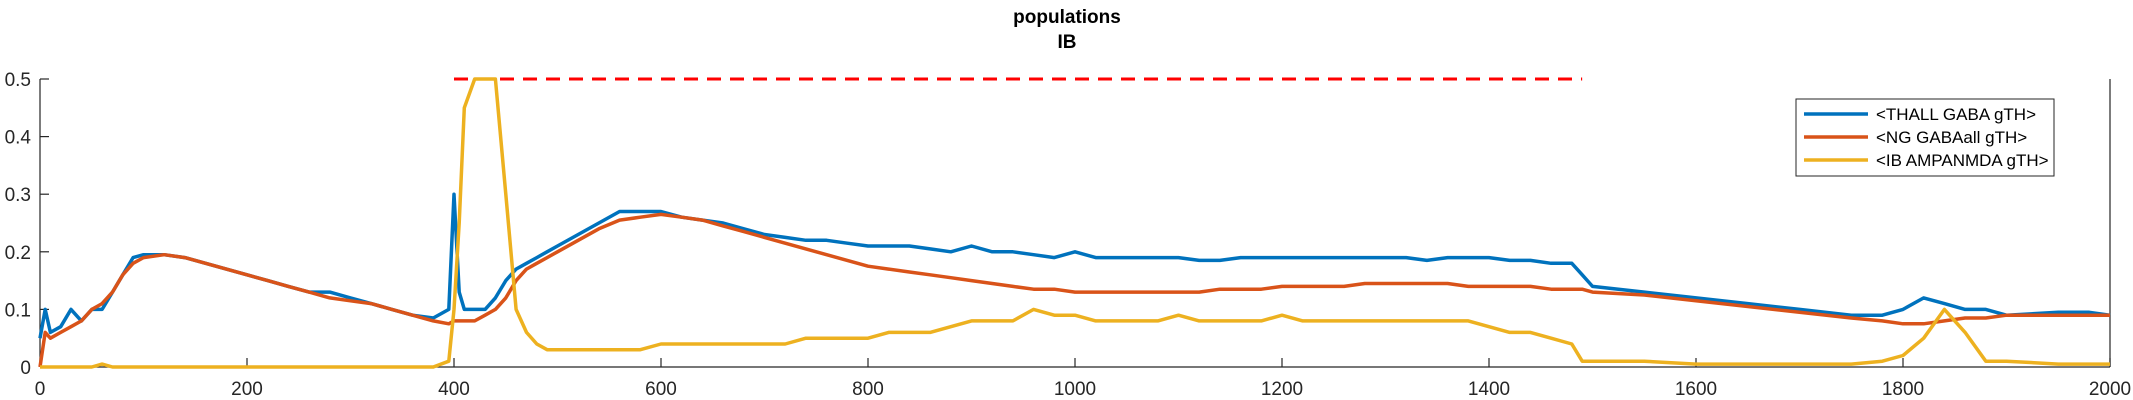  I want to click on legend-entry-thall-gaba: <THALL GABA gTH>, so click(1920, 114).